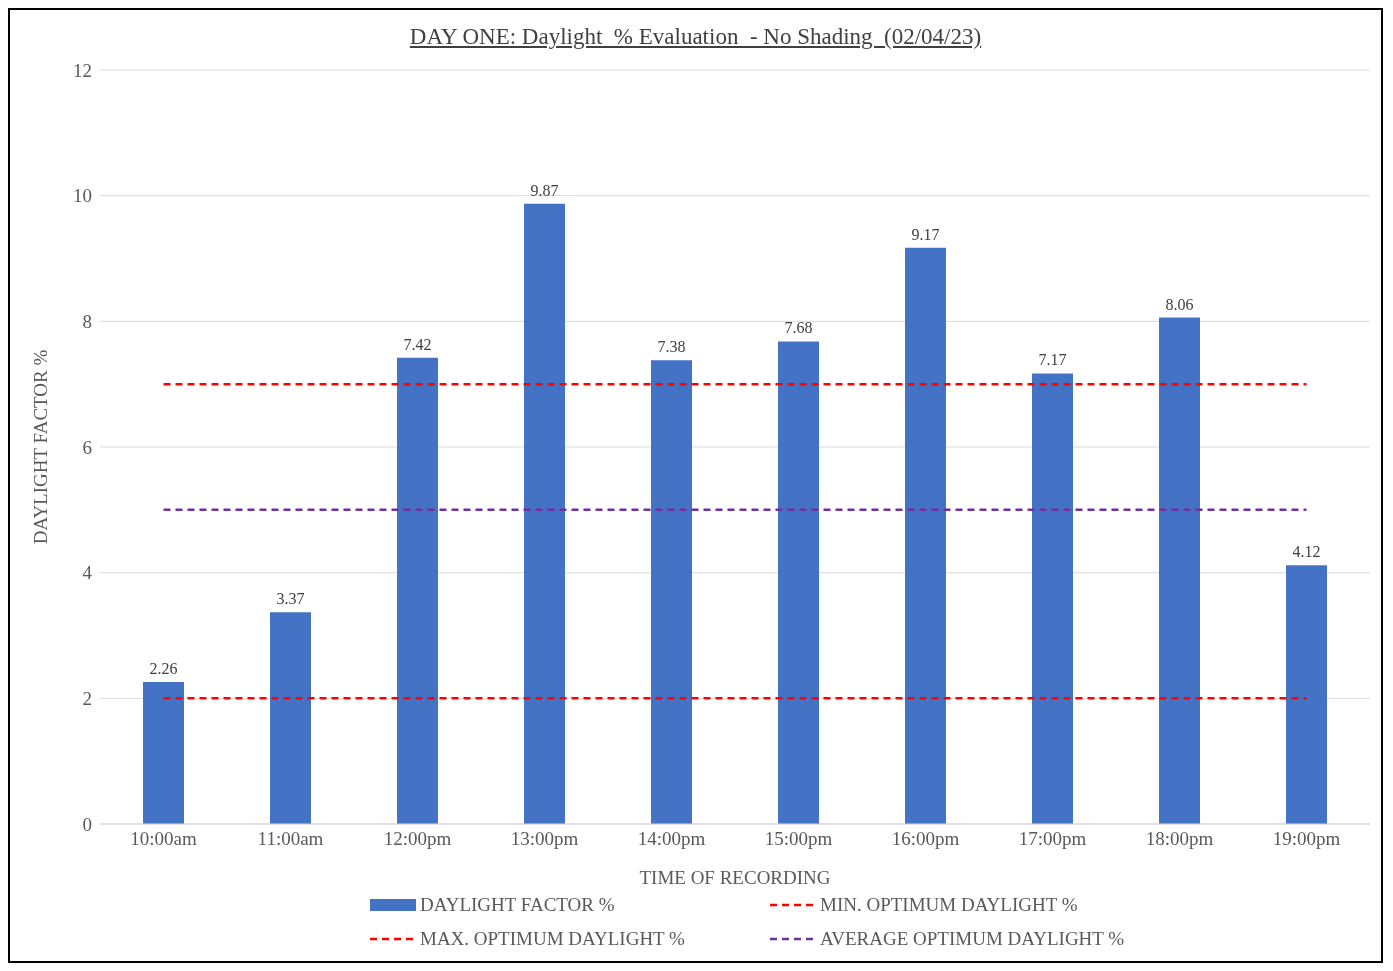  I want to click on x-tick-label: 11:00am, so click(290, 839).